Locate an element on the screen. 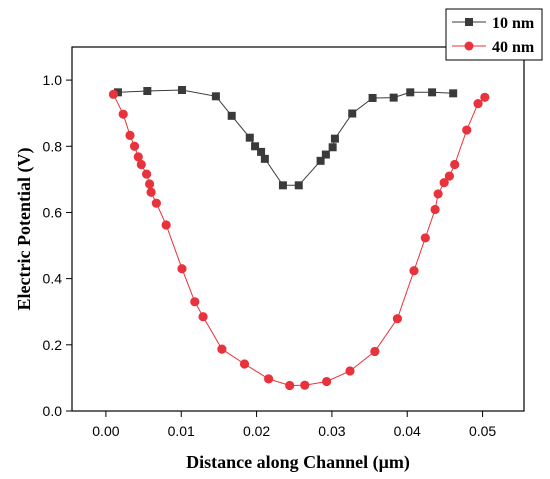  x-tick-label: 0.04 is located at coordinates (407, 431).